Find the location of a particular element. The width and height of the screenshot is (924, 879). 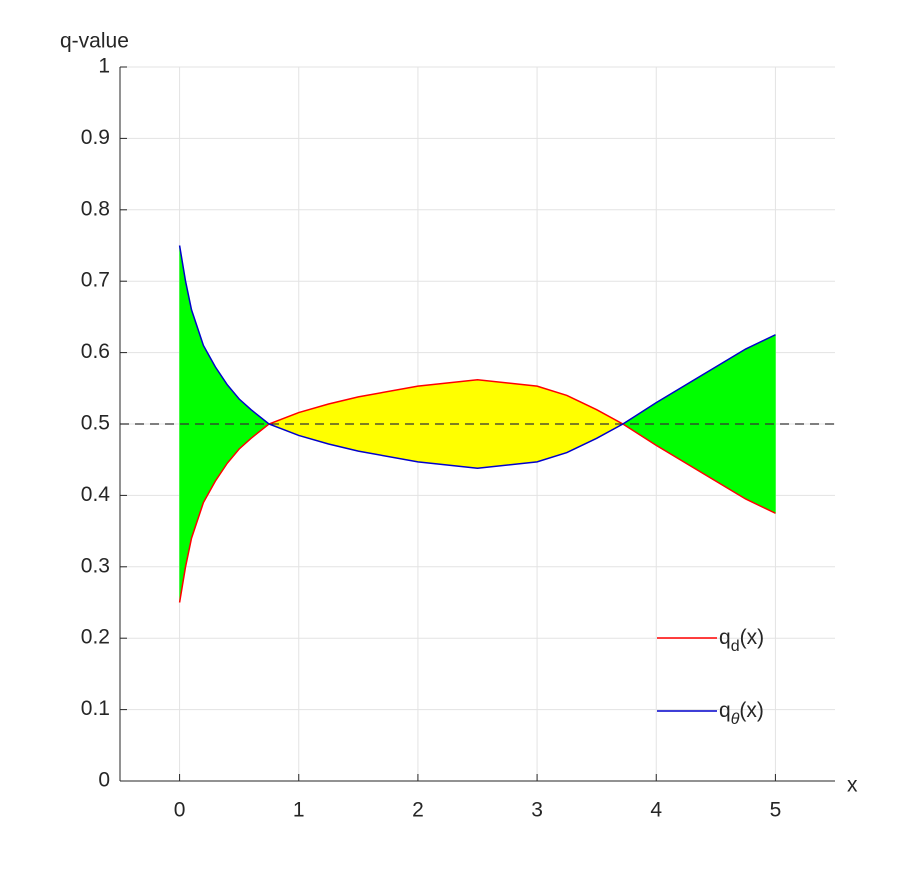

y-tick-label: 0 is located at coordinates (104, 780).